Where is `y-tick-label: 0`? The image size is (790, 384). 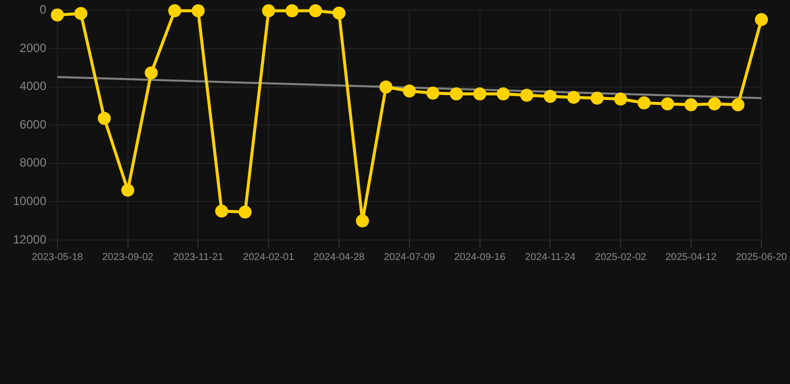
y-tick-label: 0 is located at coordinates (43, 9).